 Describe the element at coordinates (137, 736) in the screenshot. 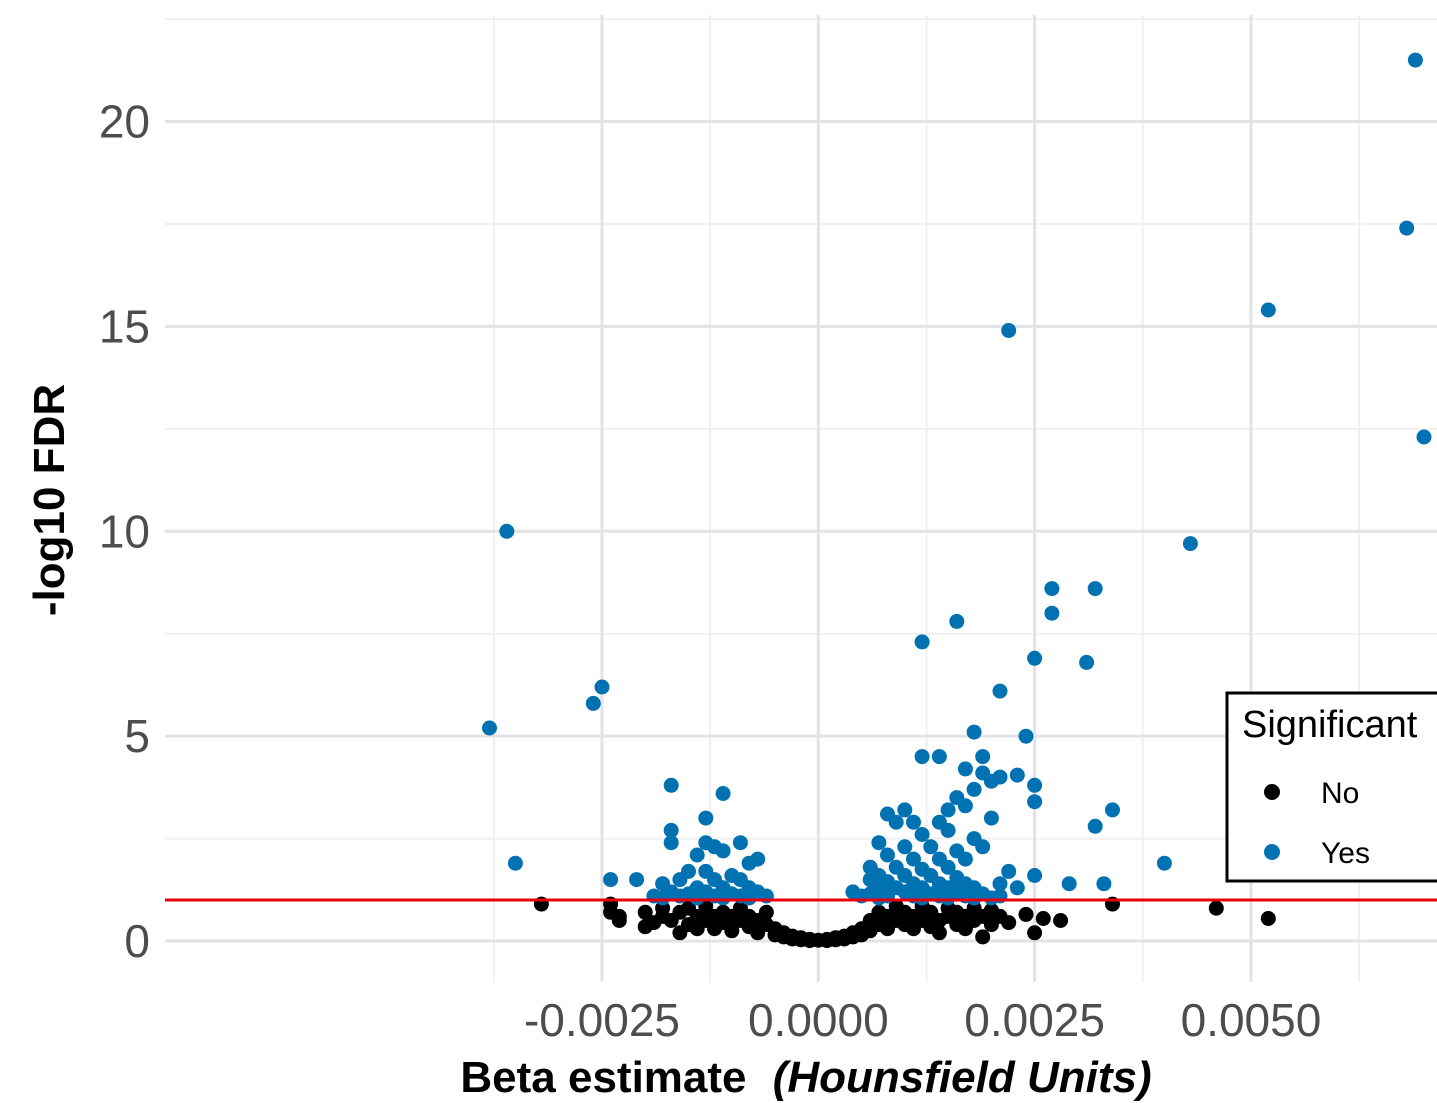

I see `y-tick-label: 5` at that location.